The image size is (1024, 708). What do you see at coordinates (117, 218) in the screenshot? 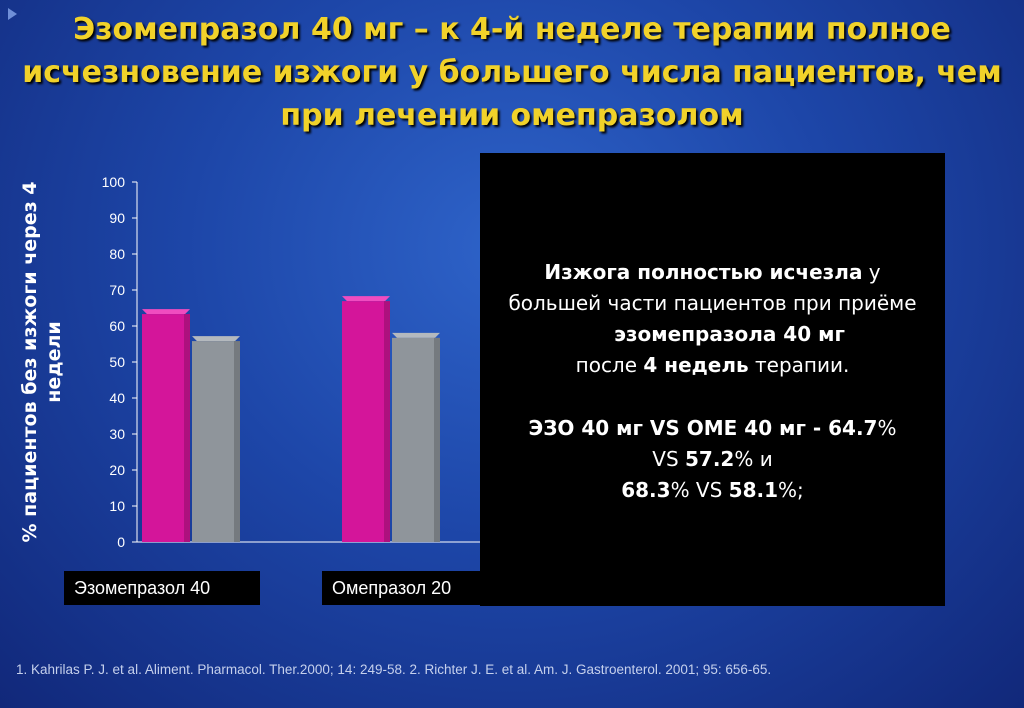
I see `y-tick-label: 90` at bounding box center [117, 218].